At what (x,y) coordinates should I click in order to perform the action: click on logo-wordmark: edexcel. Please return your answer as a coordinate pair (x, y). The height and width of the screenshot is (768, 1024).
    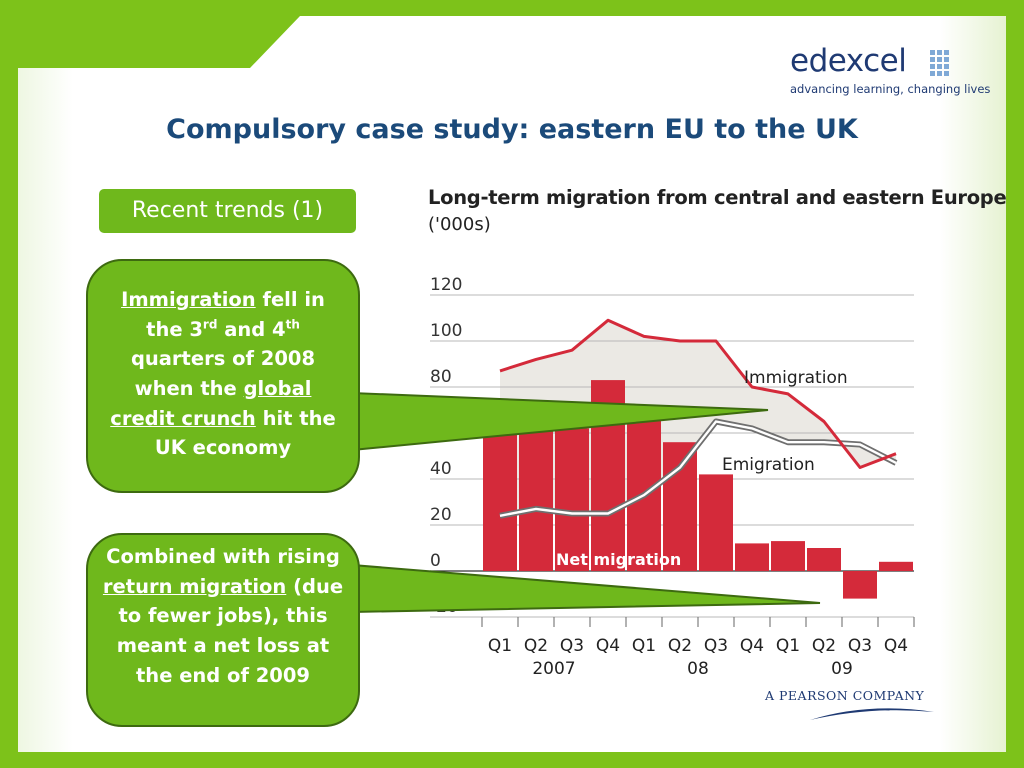
    Looking at the image, I should click on (848, 61).